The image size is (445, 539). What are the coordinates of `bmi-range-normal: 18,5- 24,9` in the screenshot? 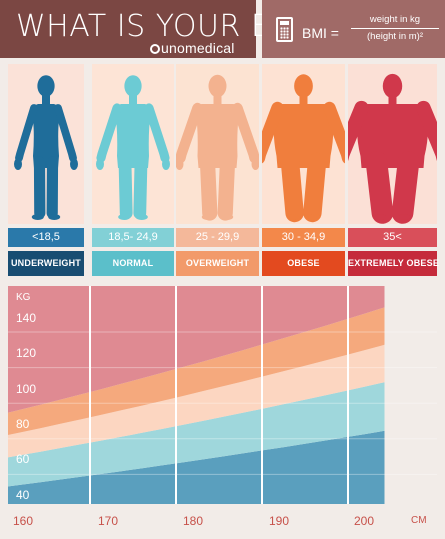 It's located at (133, 237).